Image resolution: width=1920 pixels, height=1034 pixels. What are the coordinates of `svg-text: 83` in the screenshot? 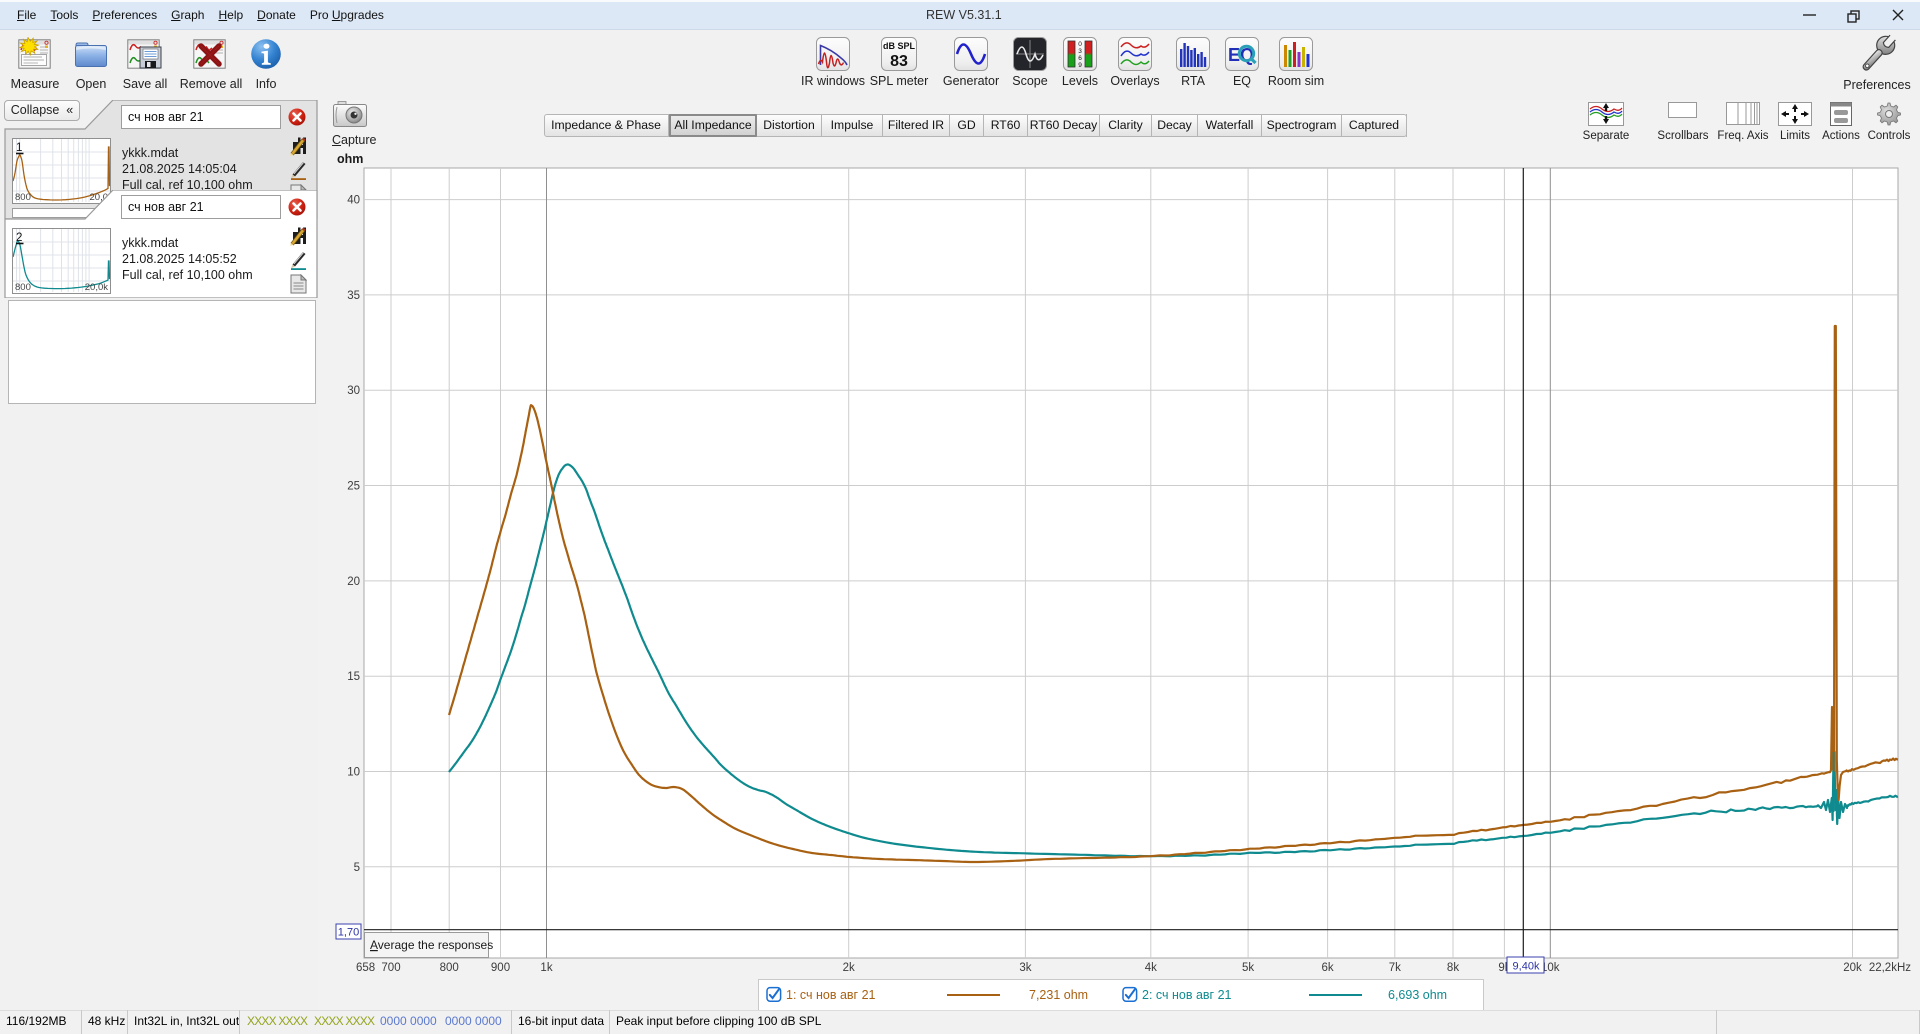 It's located at (899, 61).